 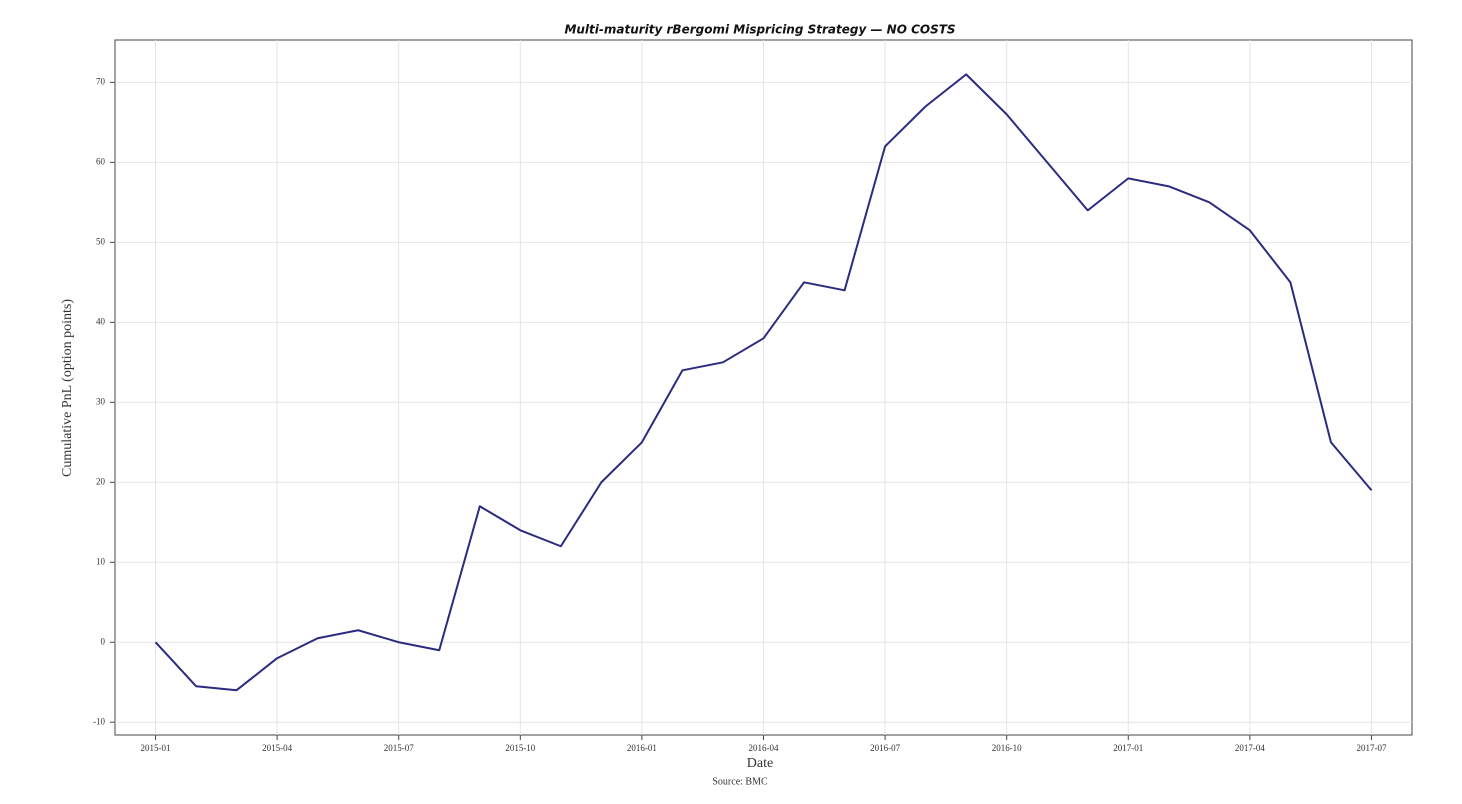 What do you see at coordinates (1250, 748) in the screenshot?
I see `x-tick-label: 2017-04` at bounding box center [1250, 748].